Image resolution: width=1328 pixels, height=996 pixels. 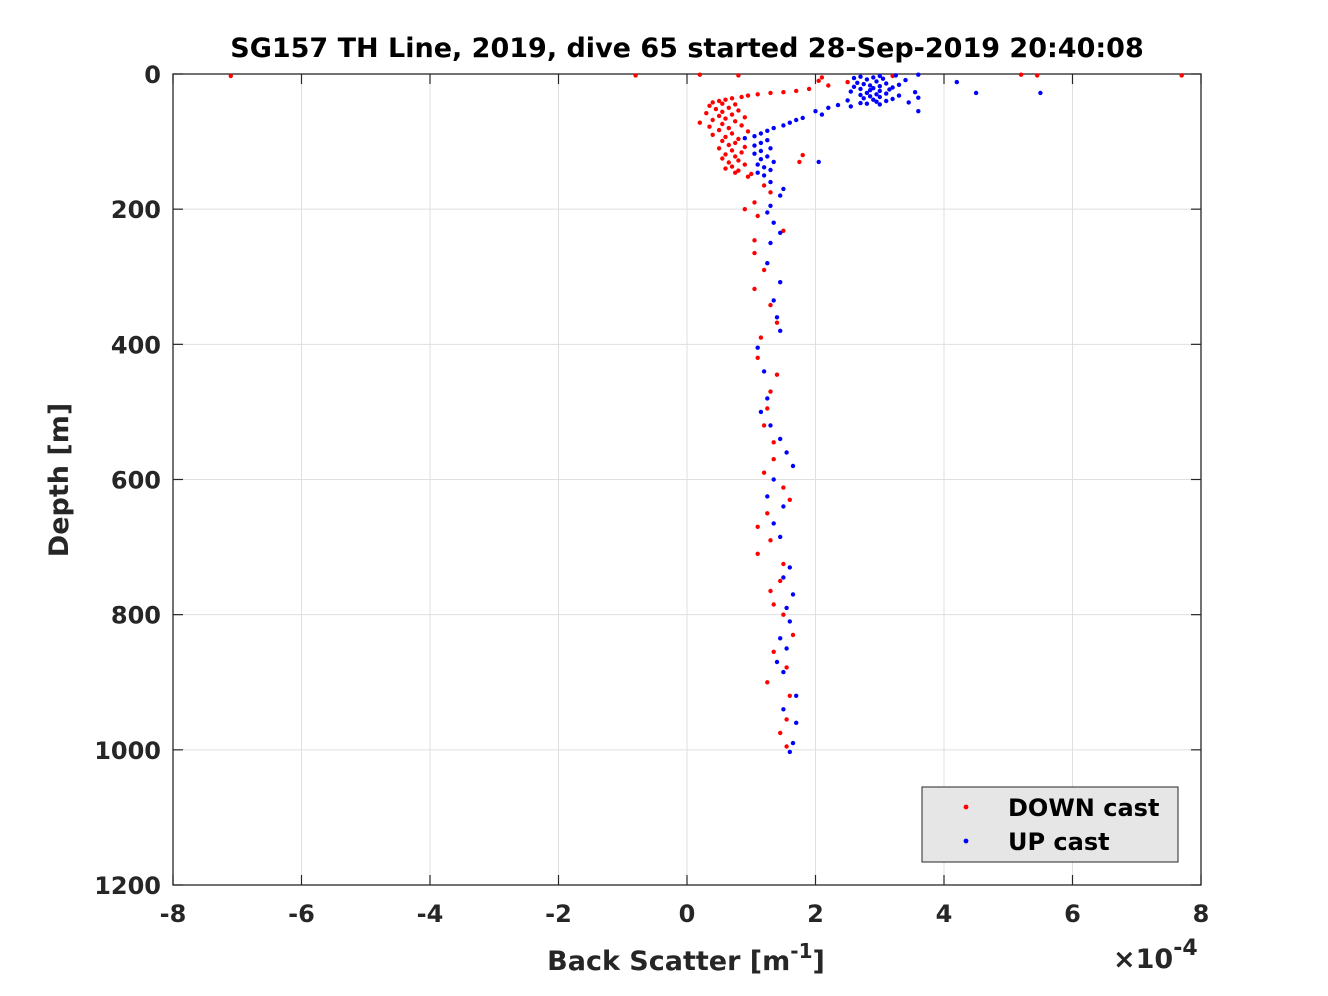 What do you see at coordinates (59, 480) in the screenshot?
I see `y-axis-label: Depth [m]` at bounding box center [59, 480].